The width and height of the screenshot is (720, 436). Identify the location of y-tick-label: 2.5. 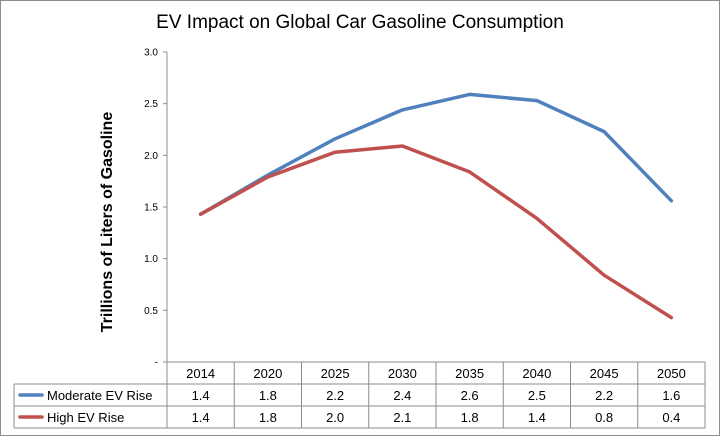
(151, 104).